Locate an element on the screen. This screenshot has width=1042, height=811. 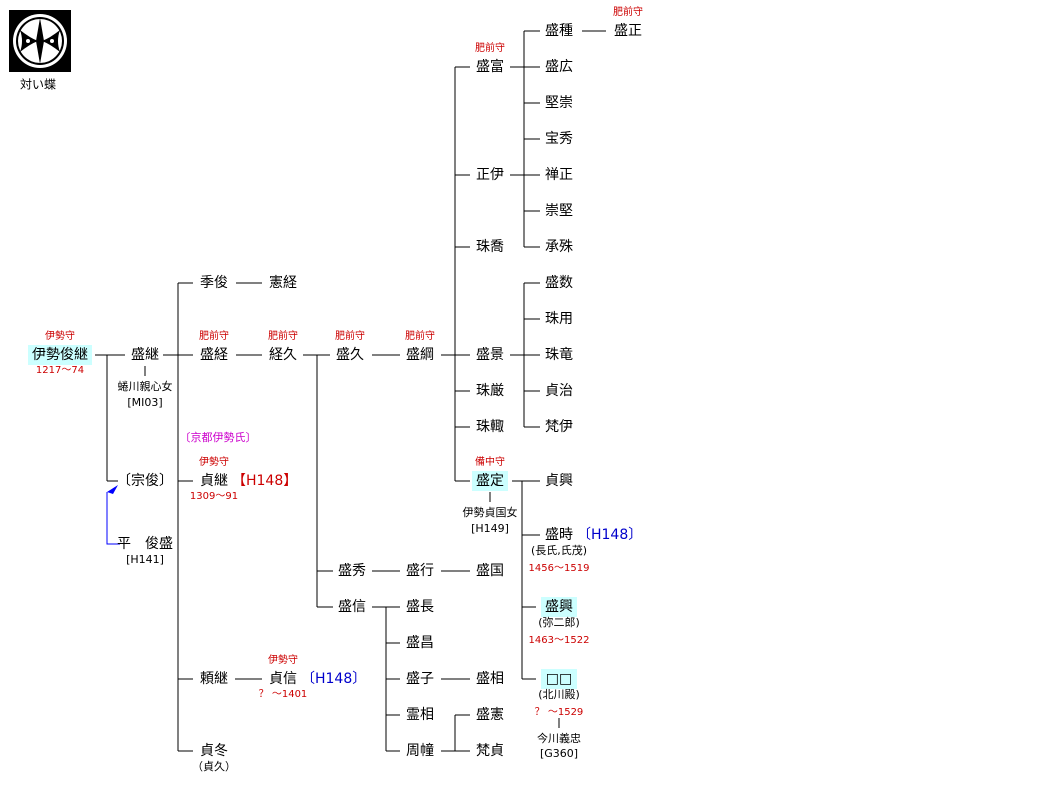
person-name: 盛種 is located at coordinates (559, 31).